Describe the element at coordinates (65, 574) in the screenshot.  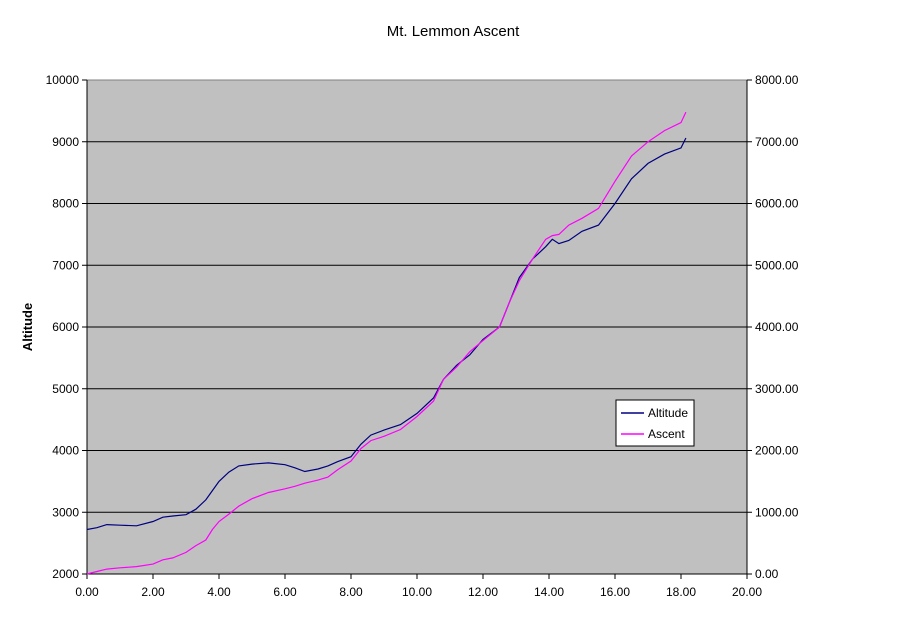
I see `y-tick-label: 2000` at that location.